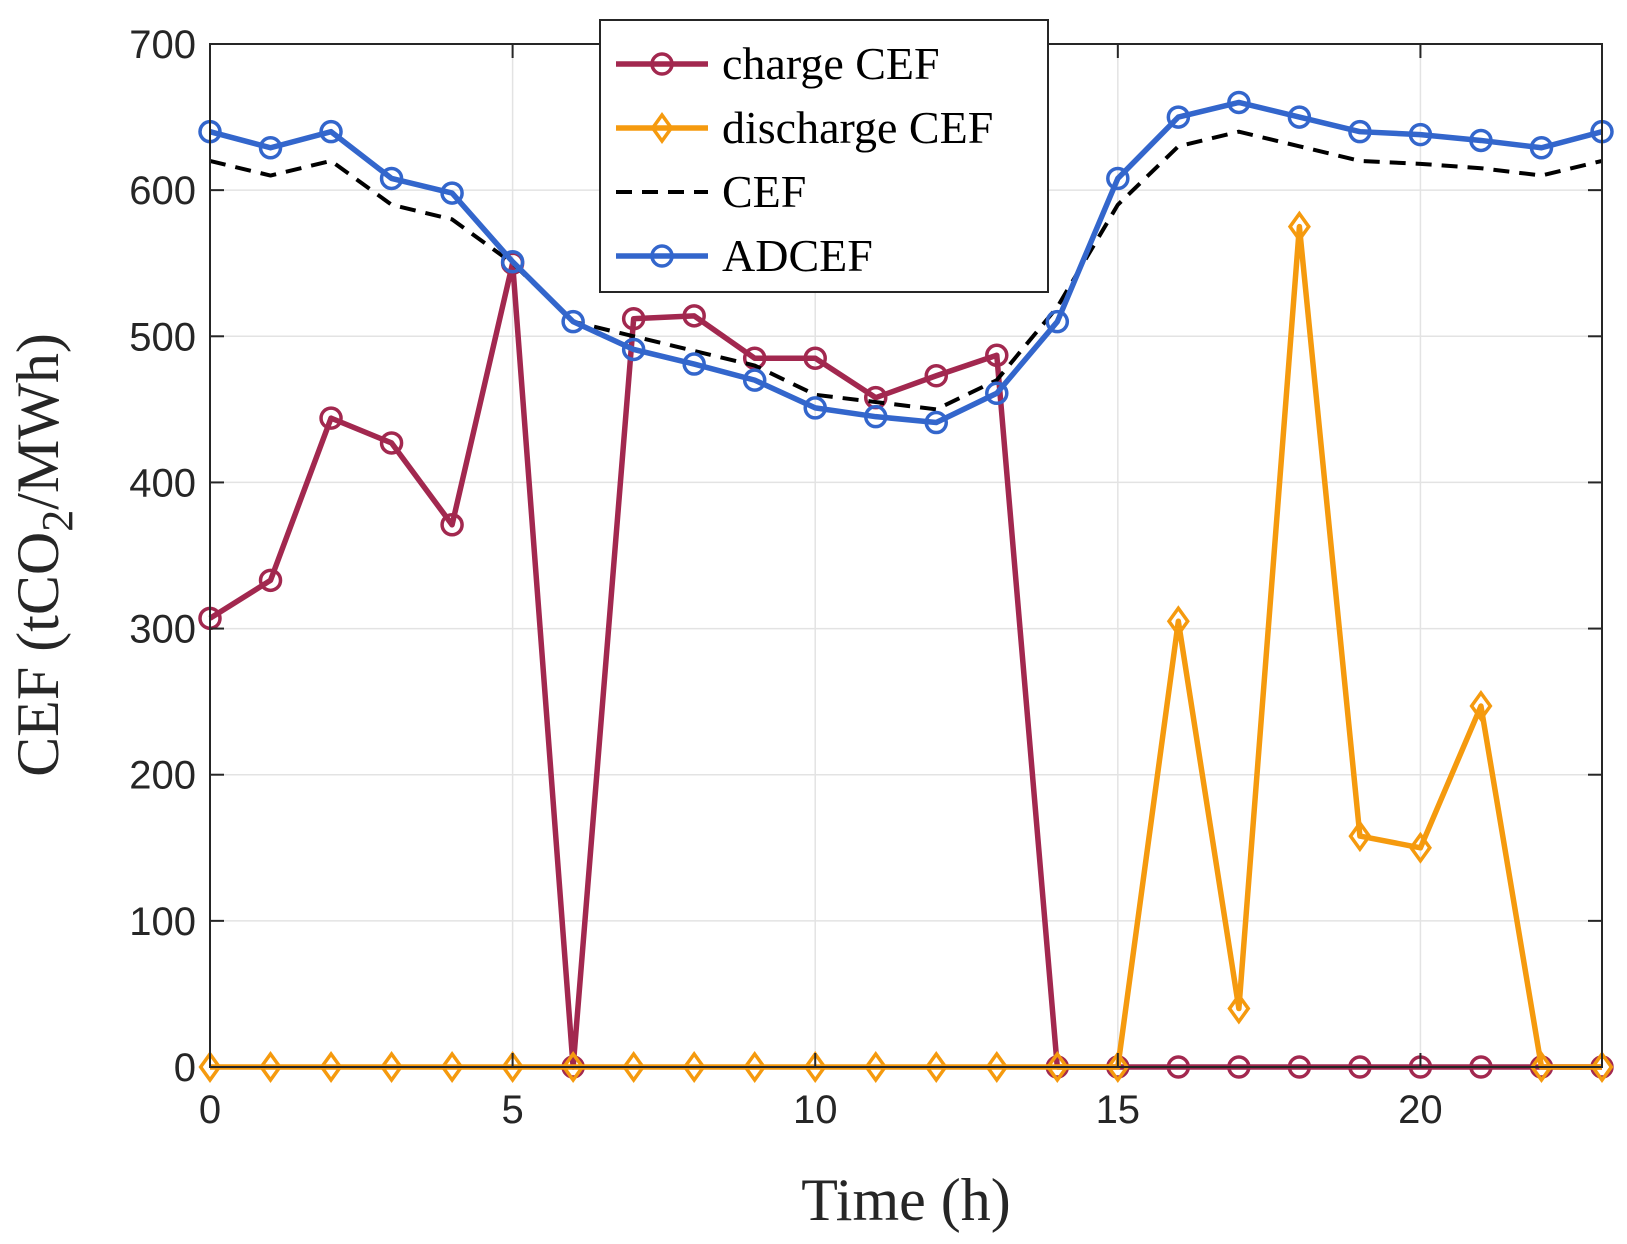 The width and height of the screenshot is (1627, 1244). I want to click on y-axis-label-subscript: 2, so click(57, 521).